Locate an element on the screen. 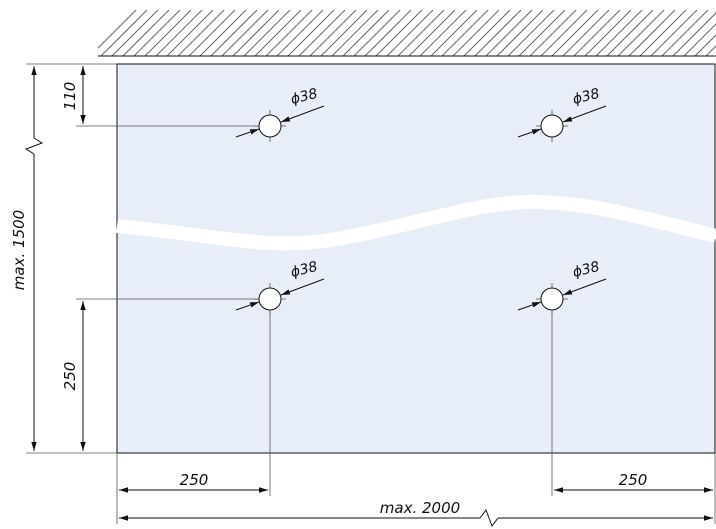 The image size is (716, 529). dimension-max-width: max. 2000 is located at coordinates (416, 512).